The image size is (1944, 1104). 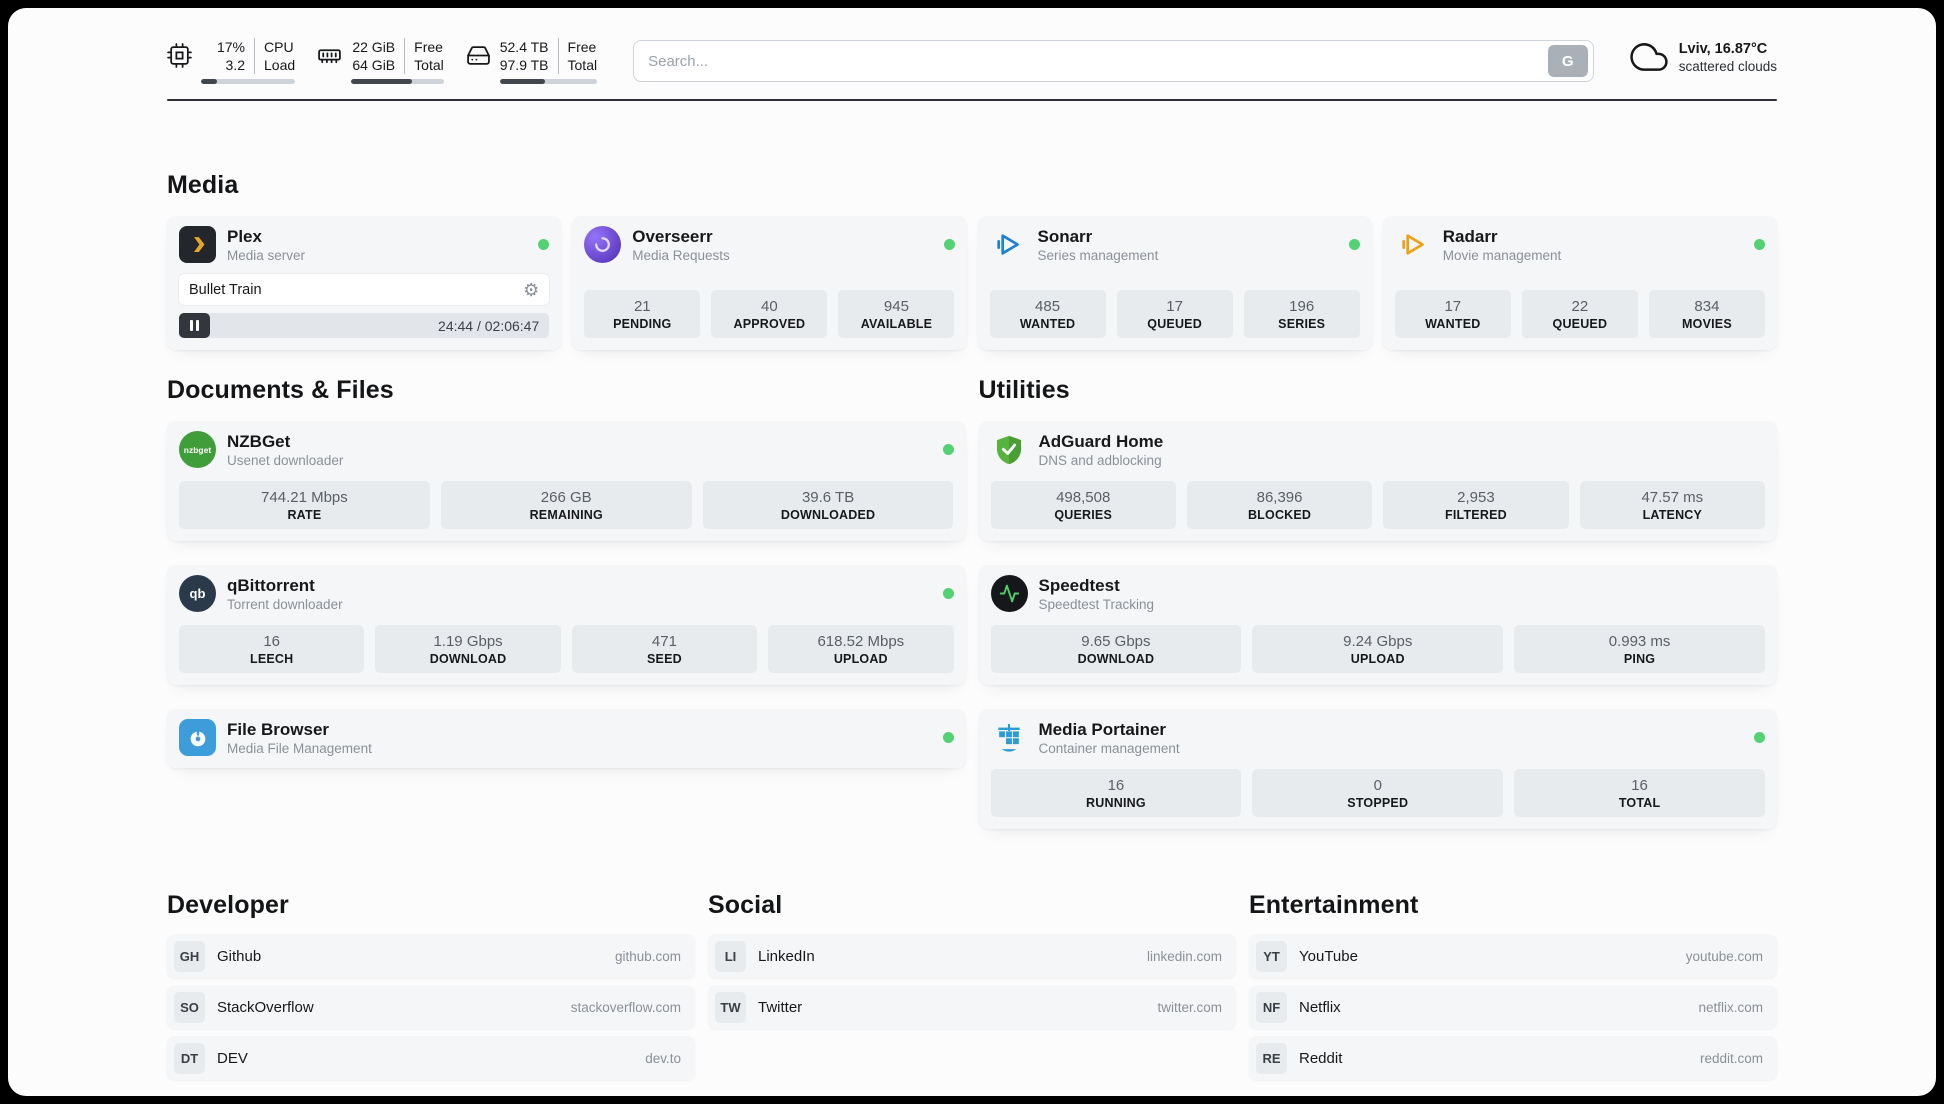 What do you see at coordinates (468, 649) in the screenshot?
I see `stat-tile-download: 1.19 Gbps DOWNLOAD` at bounding box center [468, 649].